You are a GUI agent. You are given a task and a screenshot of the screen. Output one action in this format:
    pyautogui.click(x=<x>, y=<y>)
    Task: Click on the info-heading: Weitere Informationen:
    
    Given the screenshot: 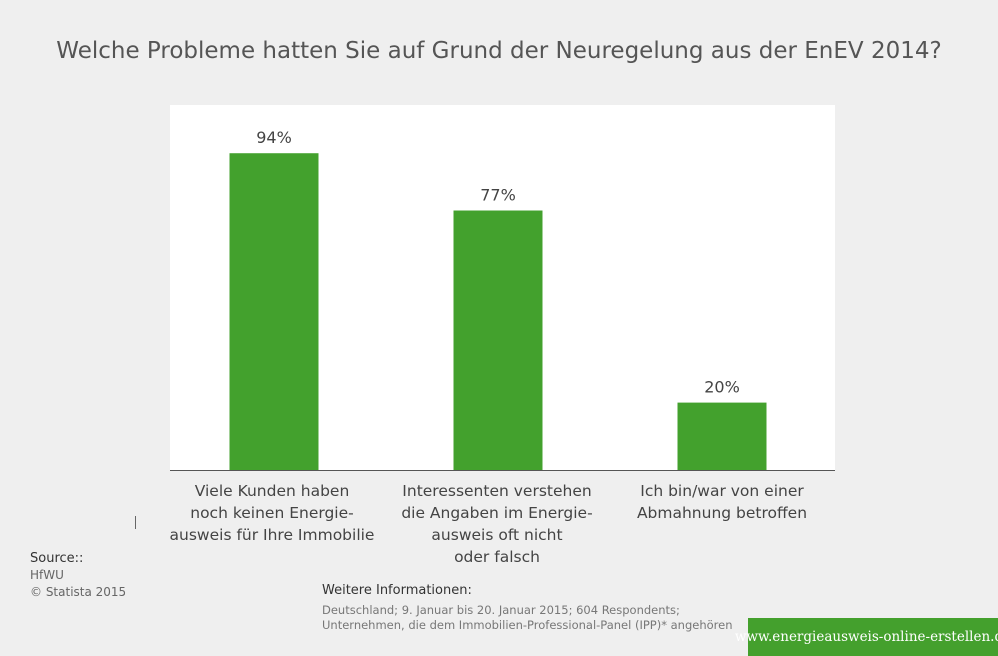 What is the action you would take?
    pyautogui.click(x=397, y=590)
    